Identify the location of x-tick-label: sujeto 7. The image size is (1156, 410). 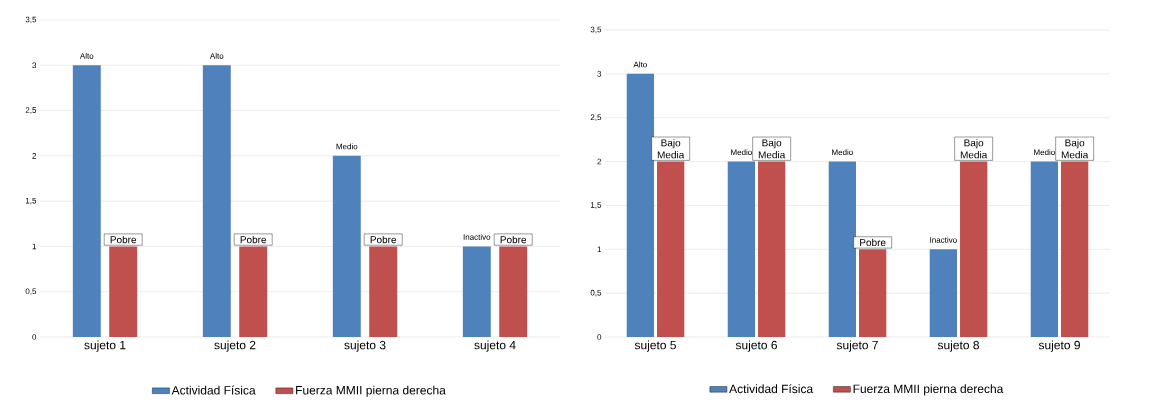
(857, 346).